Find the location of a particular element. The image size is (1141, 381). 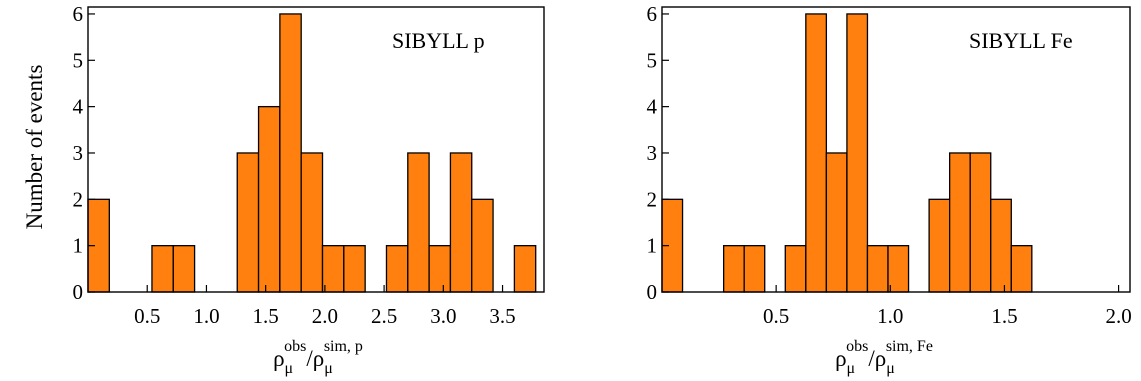

panel-label: SIBYLL Fe is located at coordinates (1021, 40).